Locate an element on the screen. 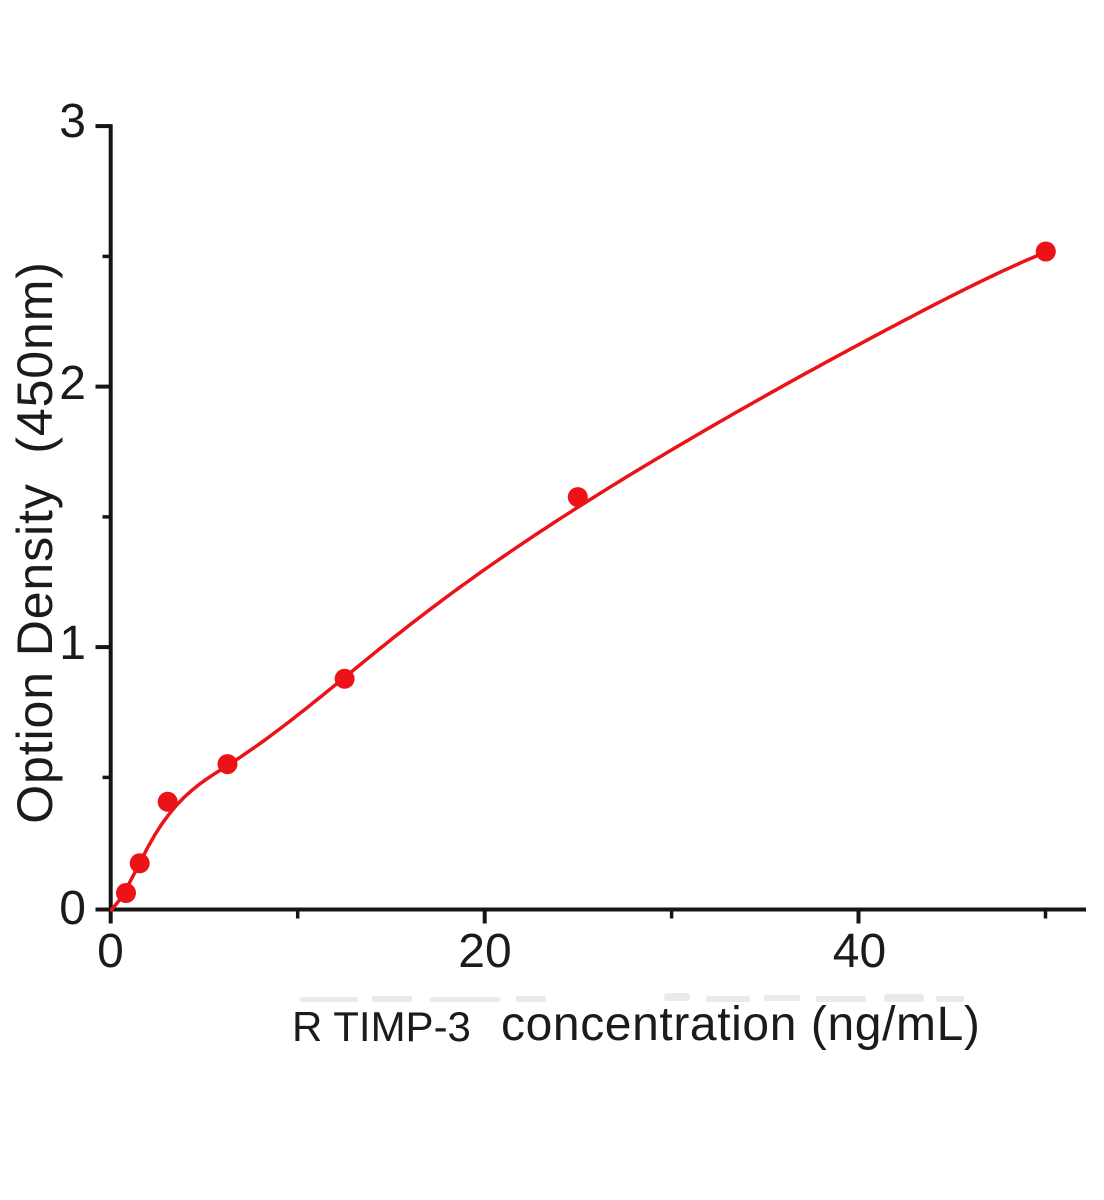 This screenshot has width=1104, height=1200. svg-text: 3 is located at coordinates (72, 121).